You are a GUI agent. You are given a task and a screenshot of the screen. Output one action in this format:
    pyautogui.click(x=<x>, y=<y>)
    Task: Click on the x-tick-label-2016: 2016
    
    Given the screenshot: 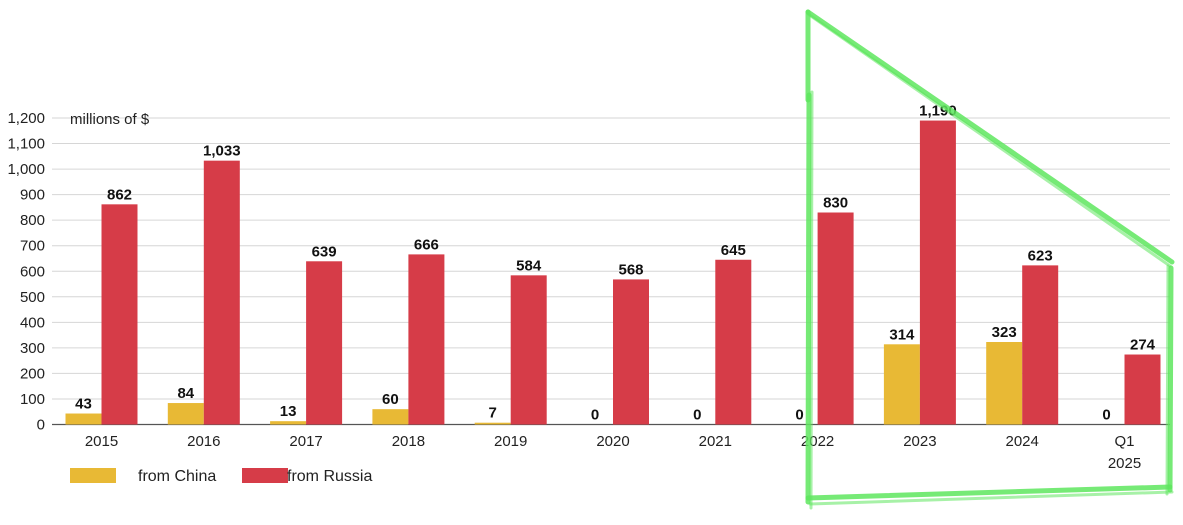 What is the action you would take?
    pyautogui.click(x=203, y=441)
    